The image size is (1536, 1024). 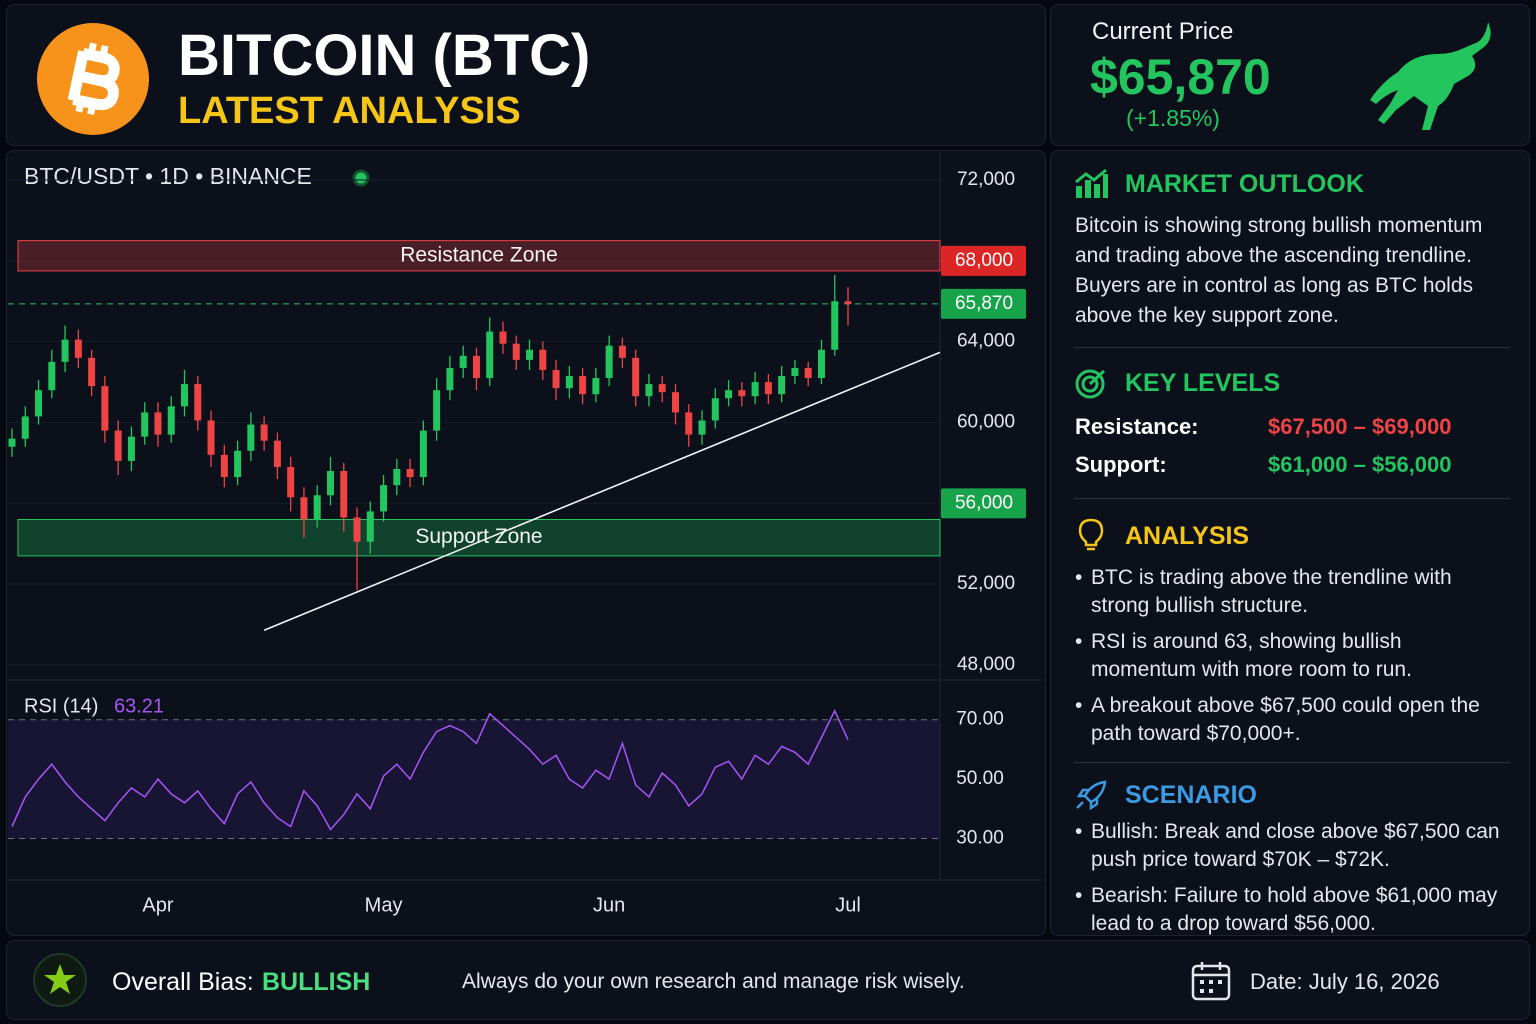 What do you see at coordinates (93, 79) in the screenshot?
I see `bitcoin-logo` at bounding box center [93, 79].